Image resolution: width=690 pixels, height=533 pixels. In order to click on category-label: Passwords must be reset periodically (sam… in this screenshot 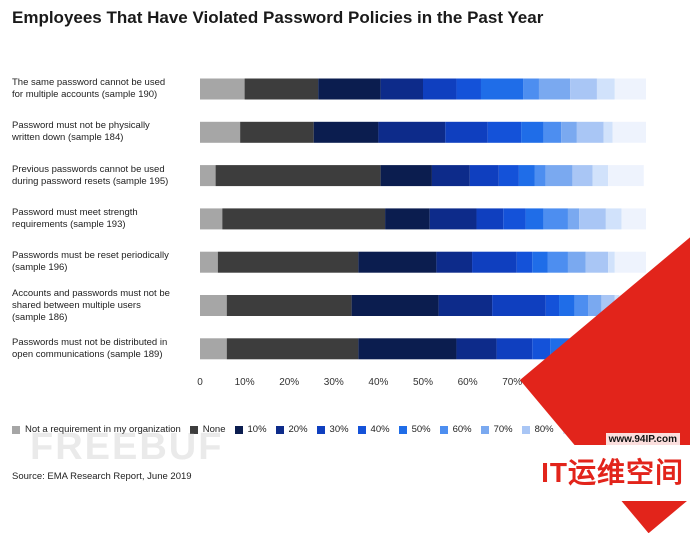, I will do `click(104, 262)`.